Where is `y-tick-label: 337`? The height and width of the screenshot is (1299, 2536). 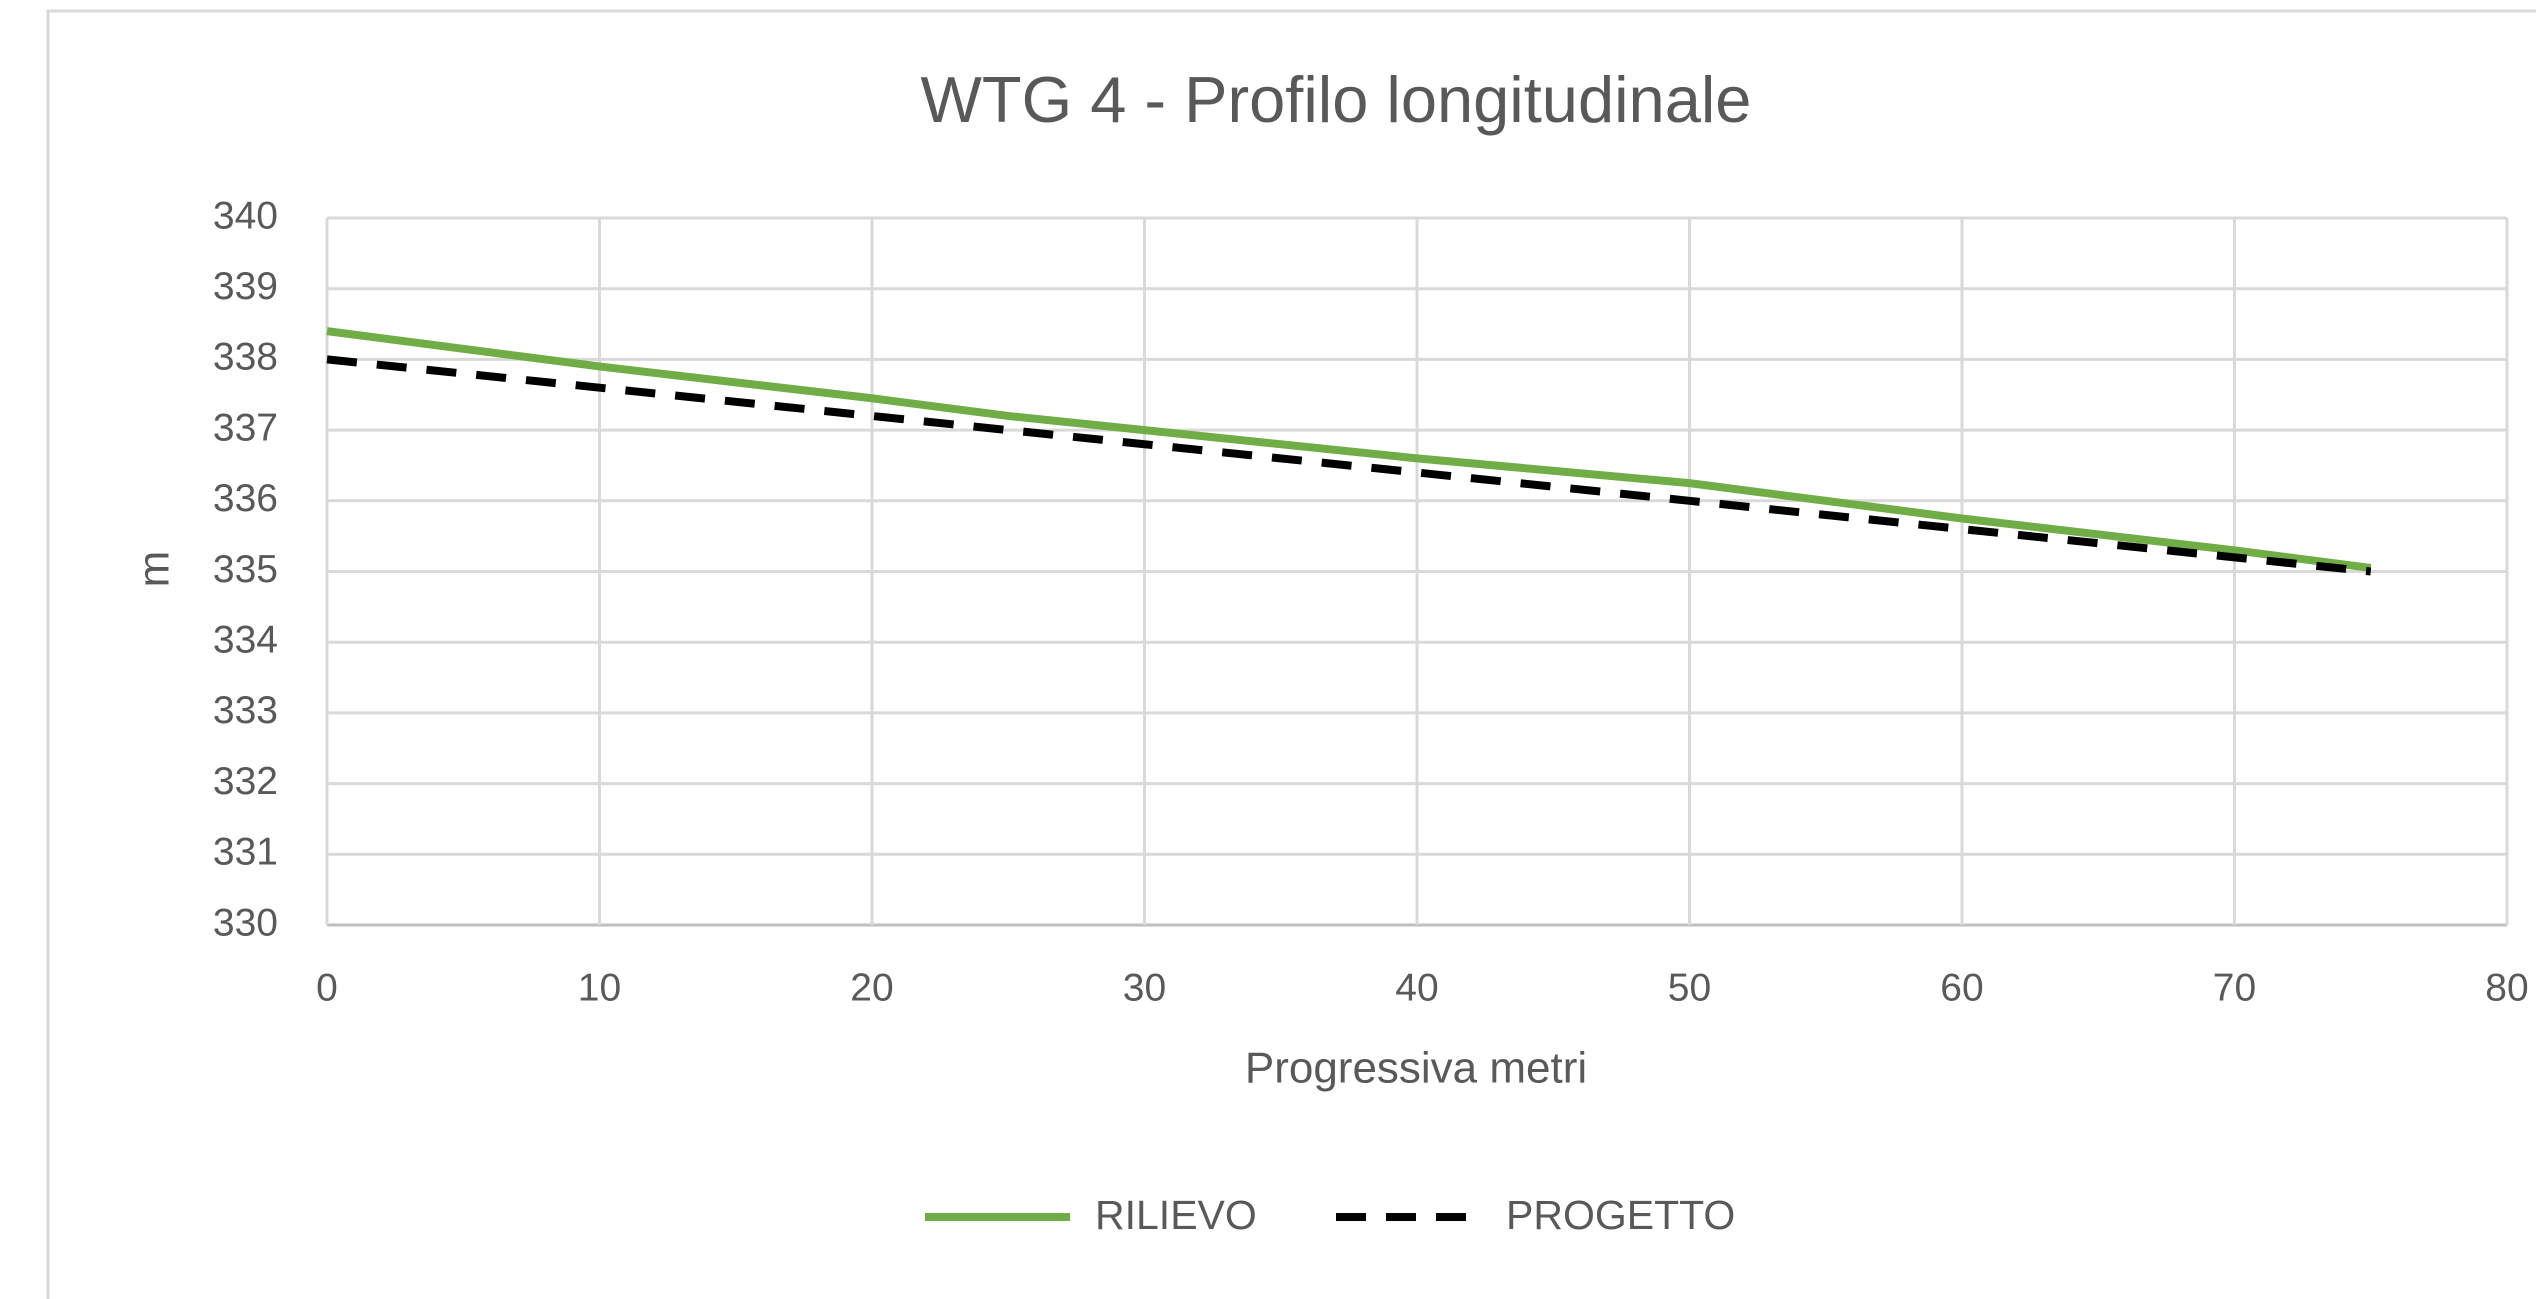 y-tick-label: 337 is located at coordinates (245, 427).